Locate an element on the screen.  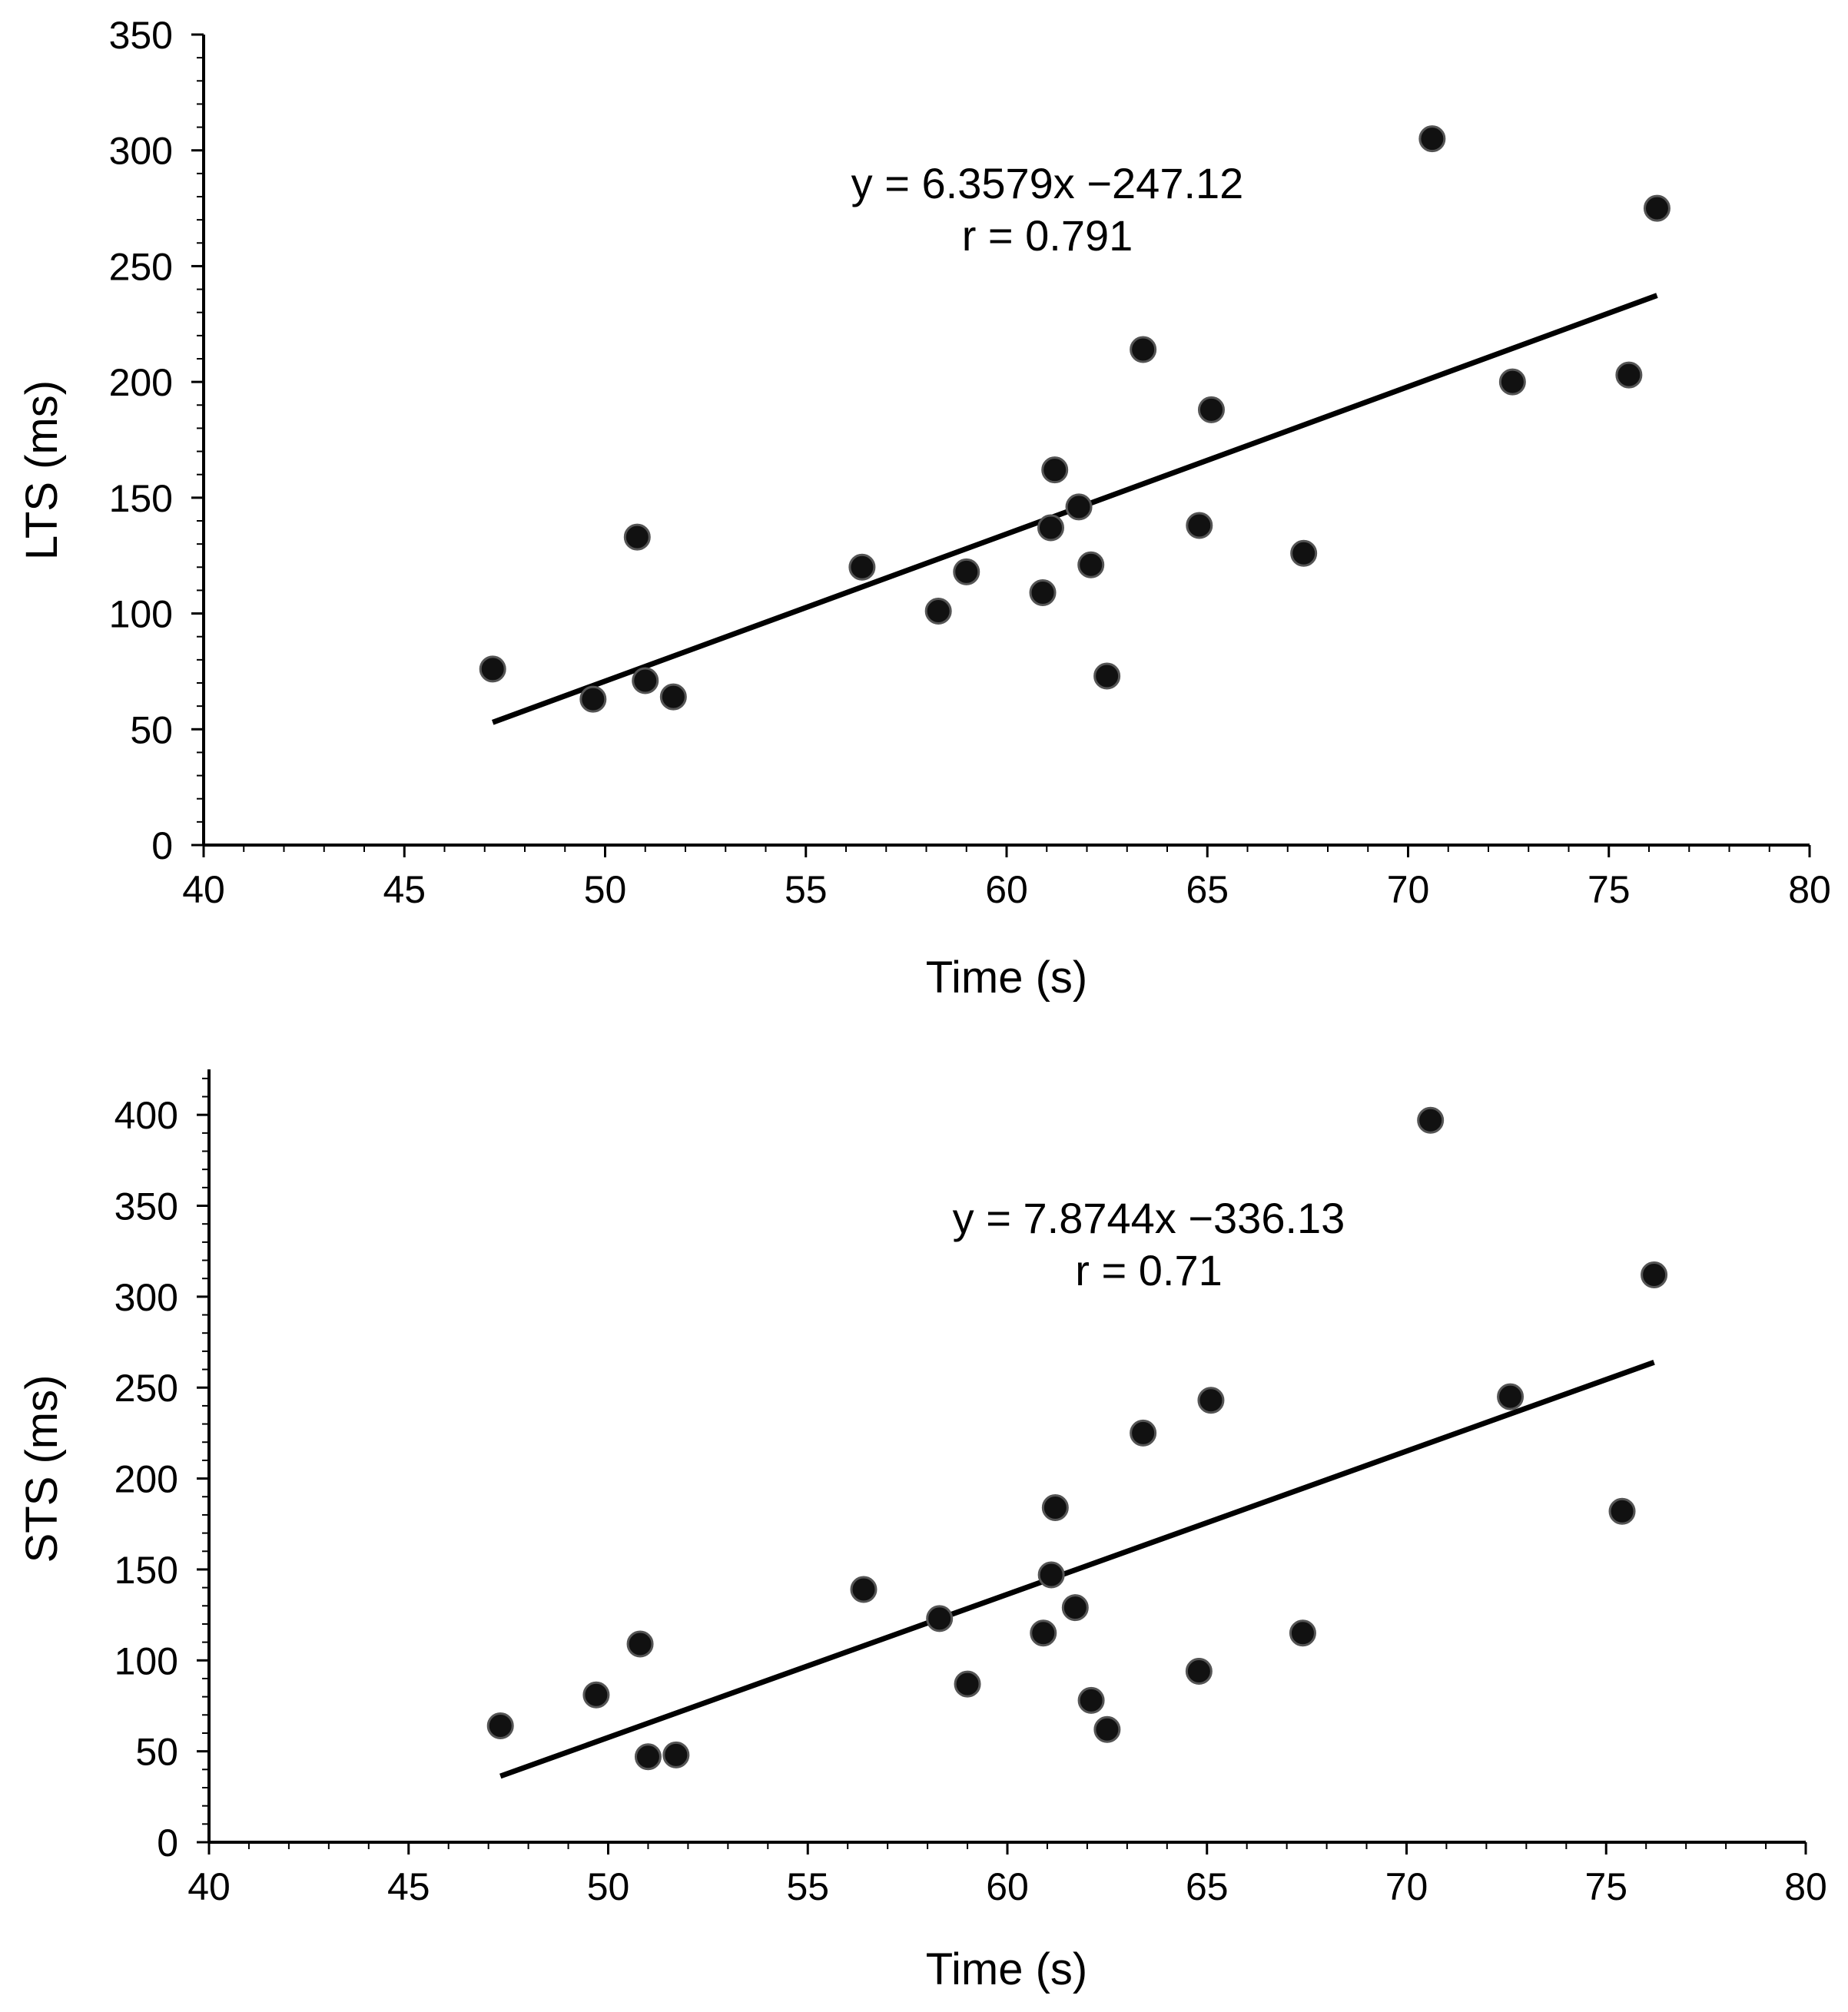
y-tick-labels: 0 50 100 150 200 250 300 350 400 is located at coordinates (146, 1479).